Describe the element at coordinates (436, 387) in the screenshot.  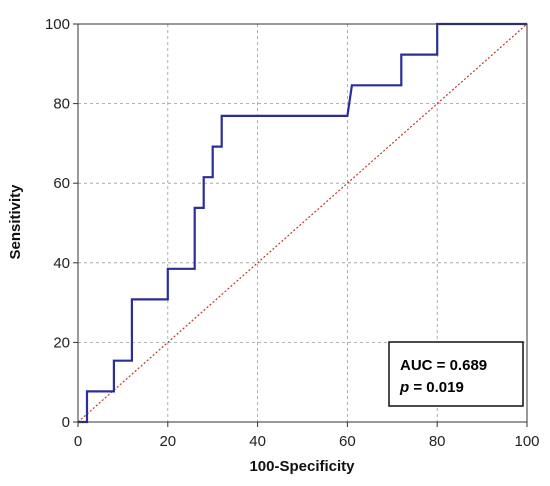
I see `p-value: = 0.019` at that location.